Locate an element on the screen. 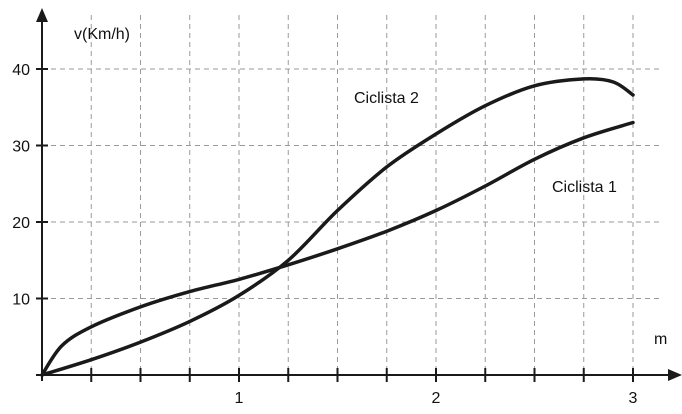  y-tick-label: 30 is located at coordinates (21, 147).